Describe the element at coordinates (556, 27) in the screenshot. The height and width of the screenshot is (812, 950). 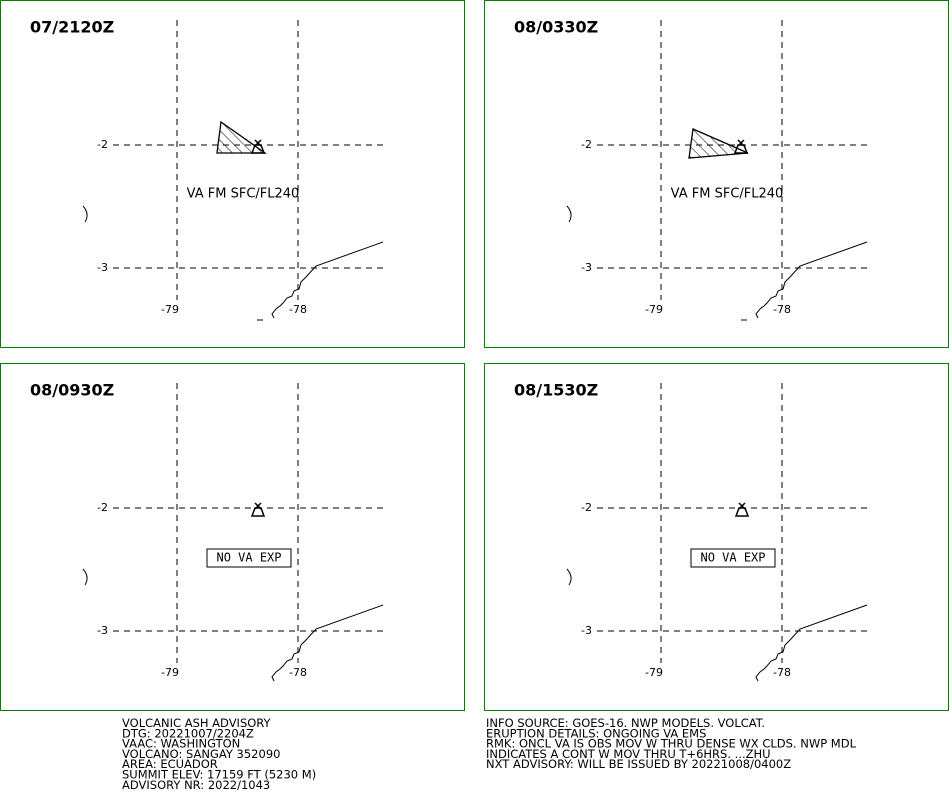
I see `valid-time: 08/0330Z` at that location.